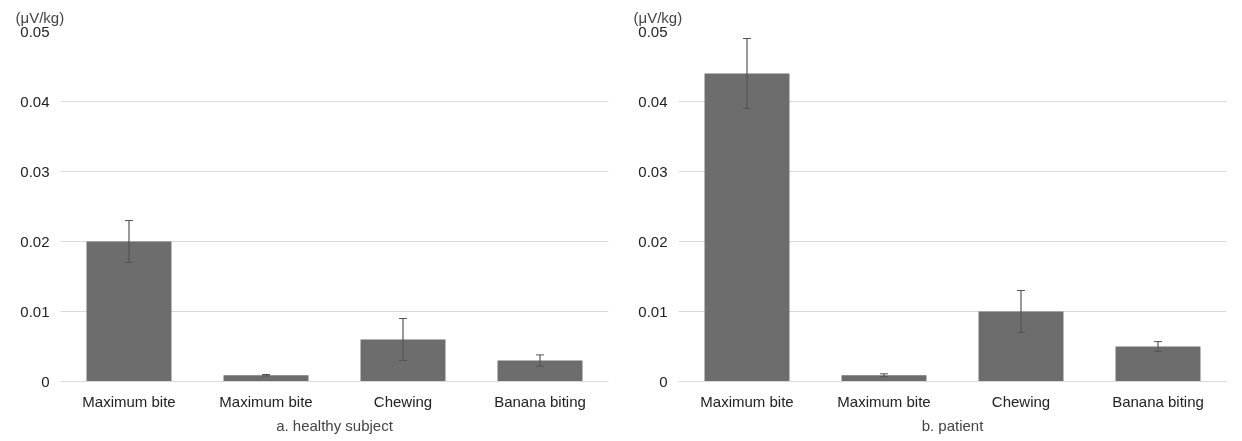 This screenshot has width=1242, height=441. What do you see at coordinates (335, 425) in the screenshot?
I see `x-axis-title: a. healthy subject` at bounding box center [335, 425].